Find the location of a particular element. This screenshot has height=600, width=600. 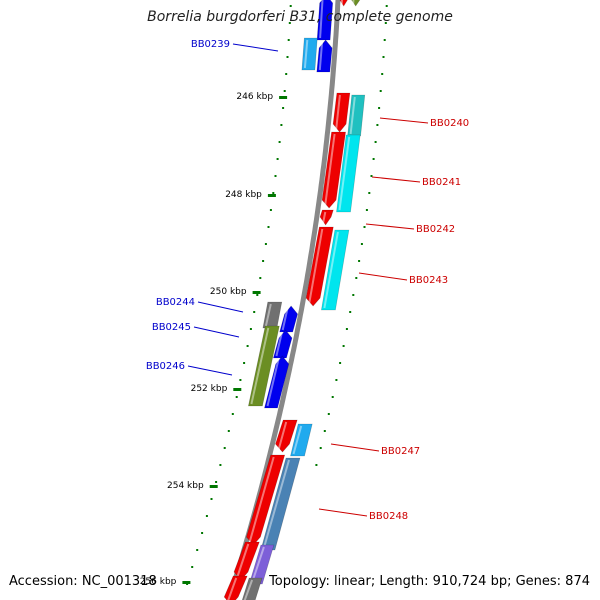

scale-label: 246 kbp is located at coordinates (254, 97).